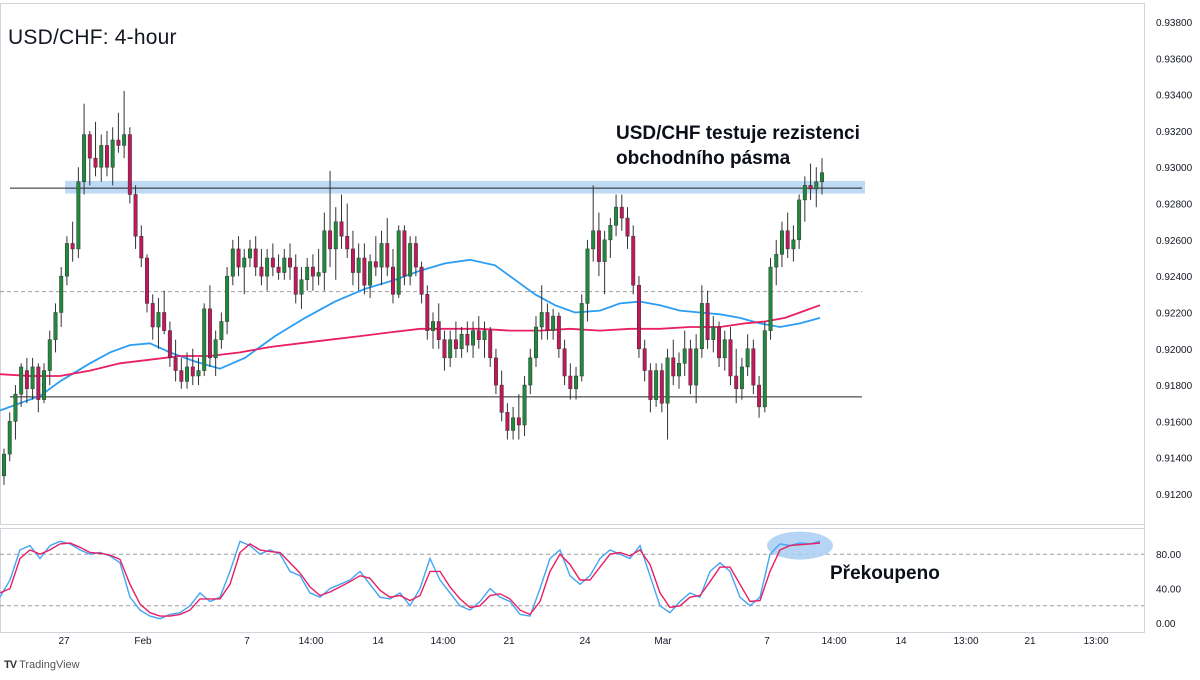 The width and height of the screenshot is (1200, 680). What do you see at coordinates (1166, 624) in the screenshot?
I see `oscillator-tick-label: 0.00` at bounding box center [1166, 624].